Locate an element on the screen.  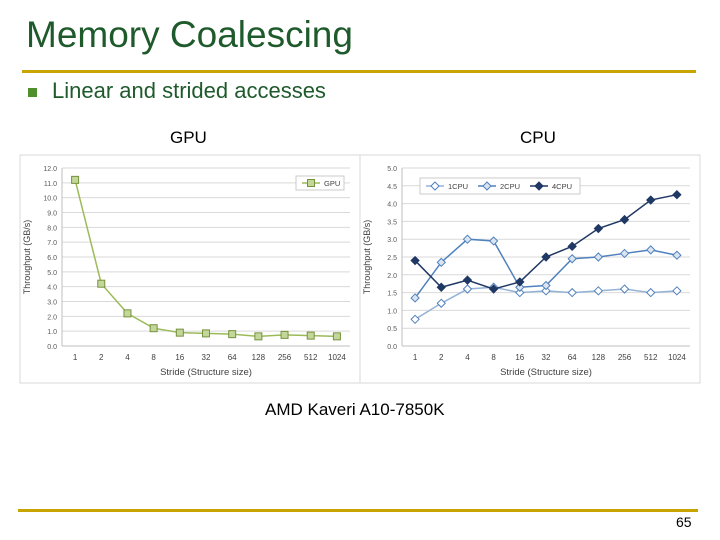
cpu-x-tick-label: 128 is located at coordinates (599, 357).